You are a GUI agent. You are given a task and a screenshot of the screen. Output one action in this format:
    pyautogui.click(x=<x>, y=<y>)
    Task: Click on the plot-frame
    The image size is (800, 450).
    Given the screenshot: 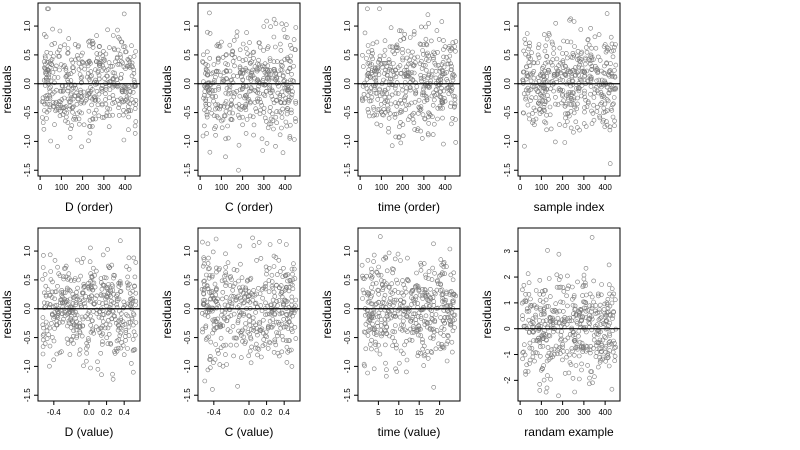 What is the action you would take?
    pyautogui.click(x=569, y=89)
    